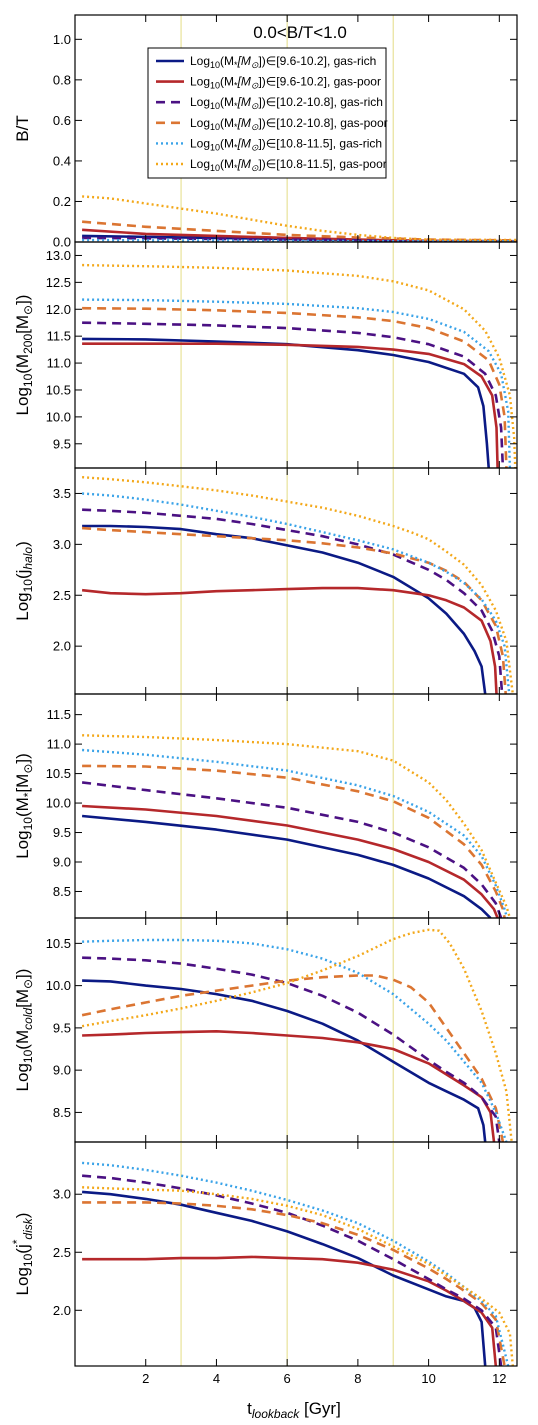 The image size is (538, 1425). Describe the element at coordinates (24, 355) in the screenshot. I see `y-axis-label-m200: Log10(M200[M⊙])` at that location.